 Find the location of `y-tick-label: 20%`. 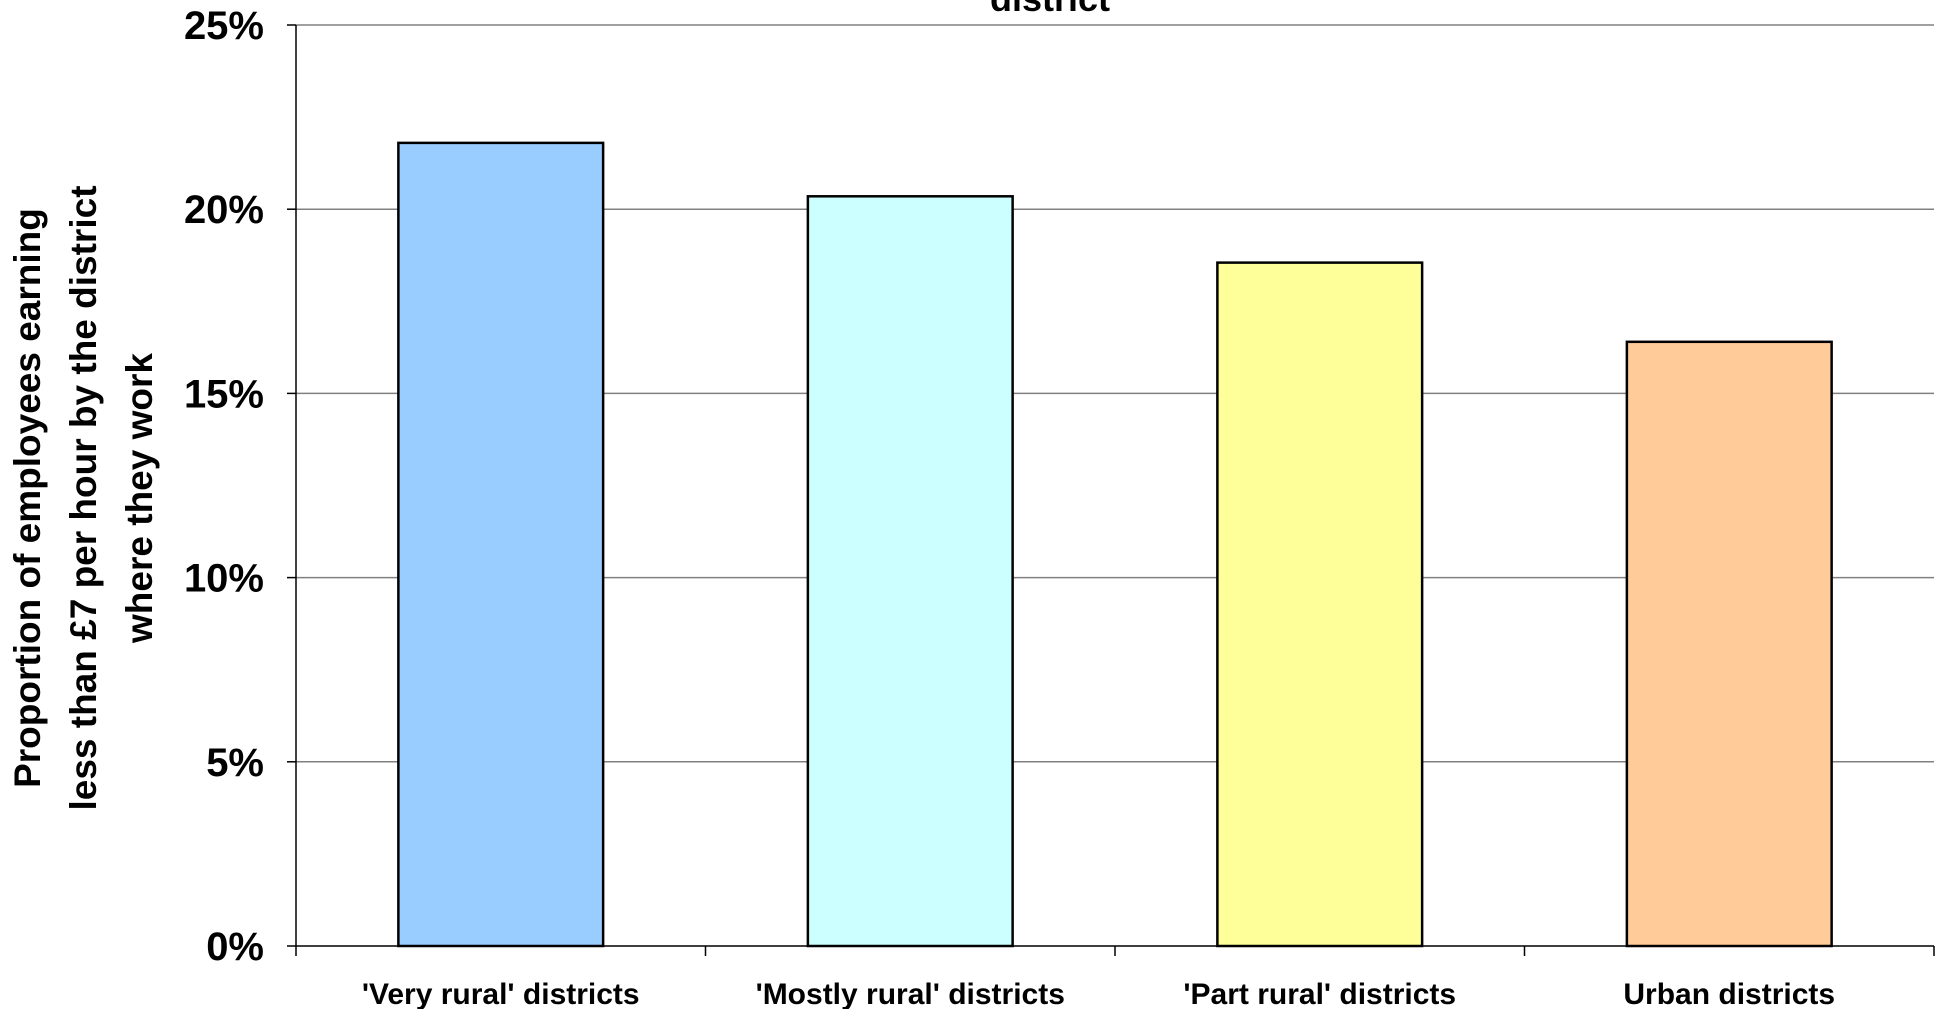

y-tick-label: 20% is located at coordinates (224, 210).